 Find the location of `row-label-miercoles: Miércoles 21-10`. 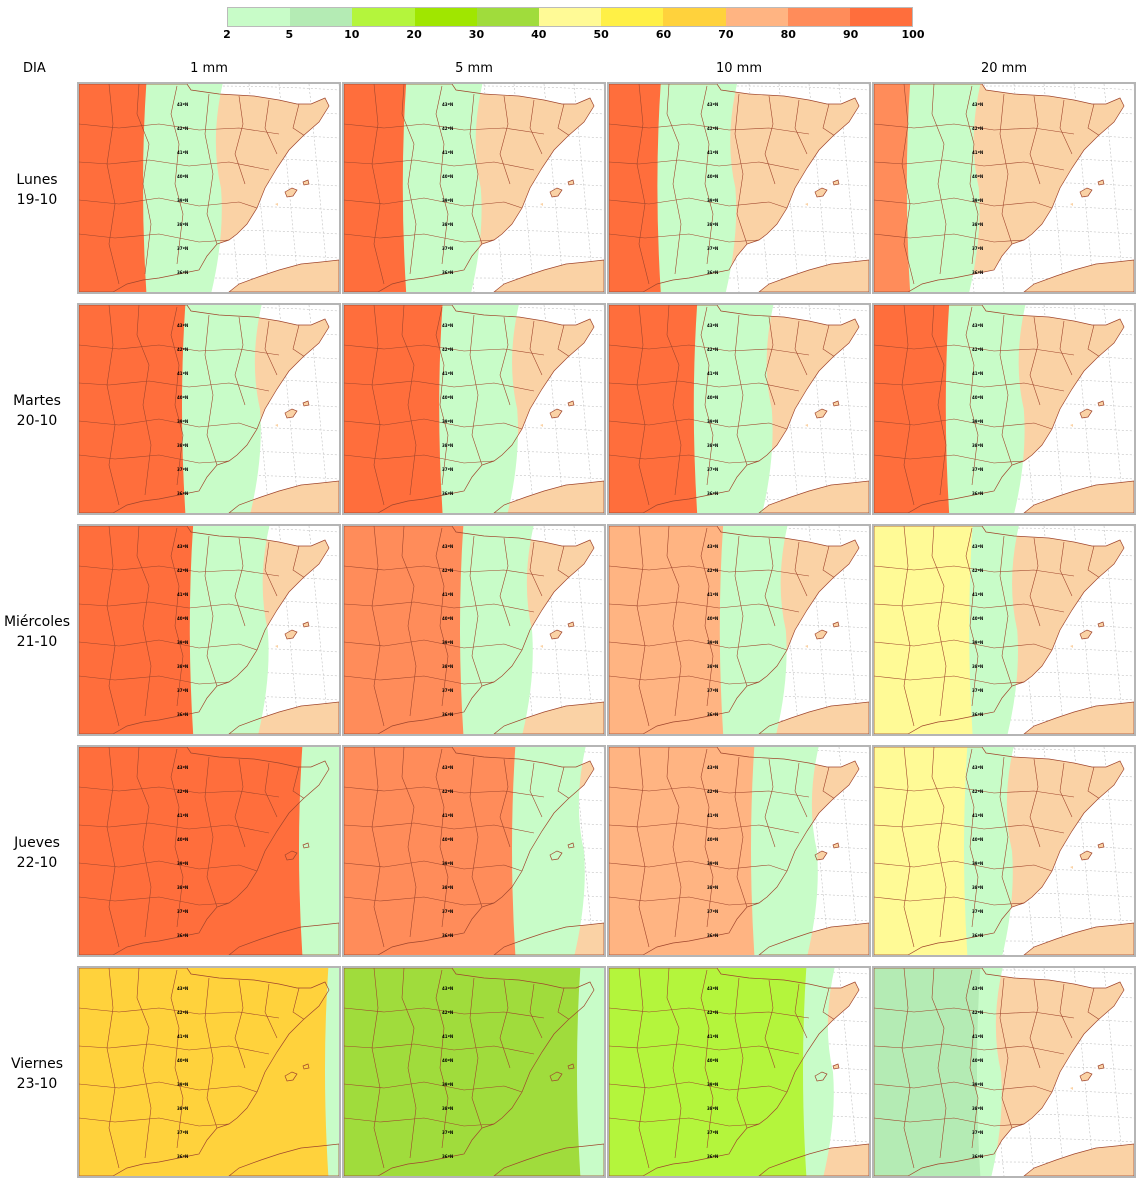

row-label-miercoles: Miércoles 21-10 is located at coordinates (37, 632).